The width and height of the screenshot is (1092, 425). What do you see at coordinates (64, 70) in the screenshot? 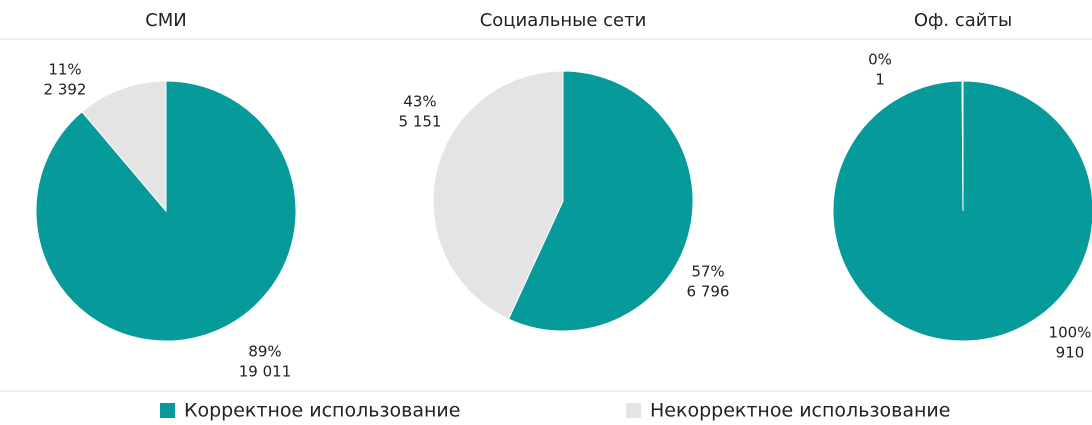
I see `percent-label: 11%` at bounding box center [64, 70].